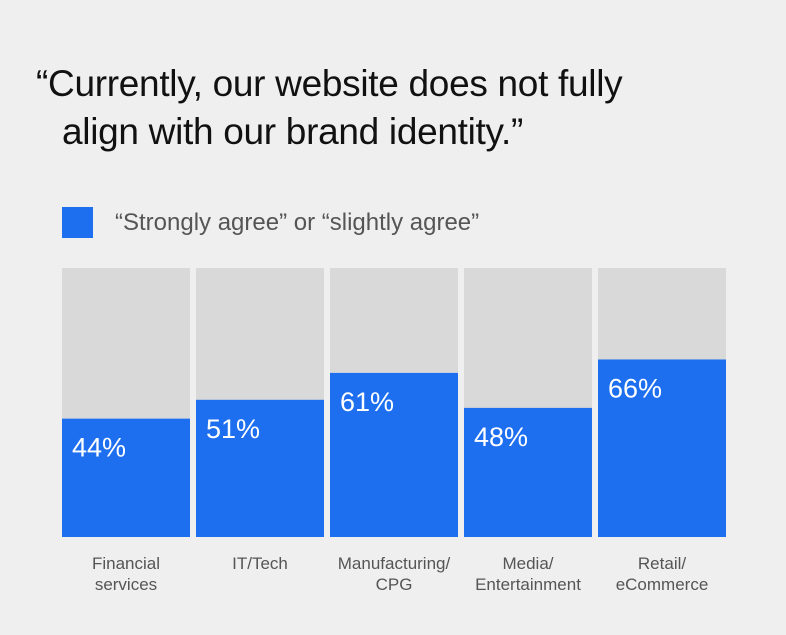 This screenshot has width=786, height=635. I want to click on category-label: CPG, so click(394, 584).